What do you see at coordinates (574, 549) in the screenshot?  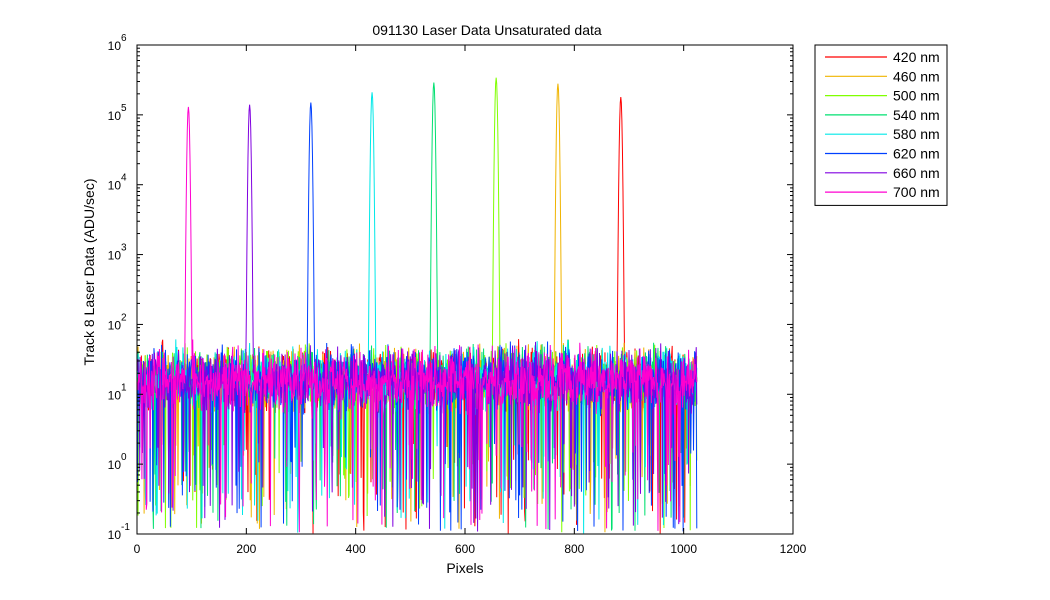 I see `x-tick-label: 800` at bounding box center [574, 549].